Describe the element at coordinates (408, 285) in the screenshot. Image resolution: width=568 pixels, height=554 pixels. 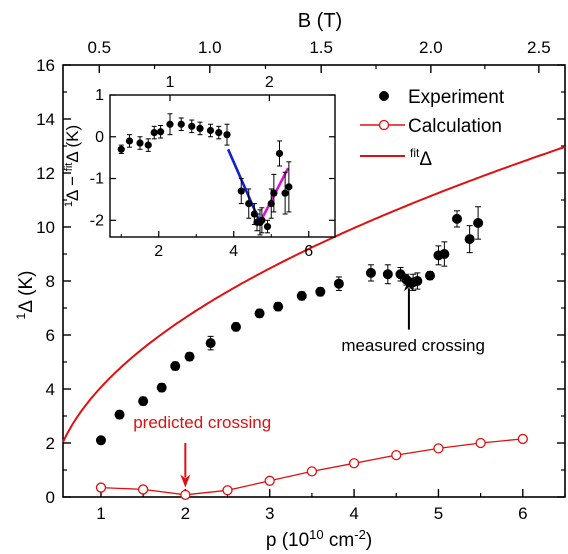
I see `measured-crossing-arrowhead` at that location.